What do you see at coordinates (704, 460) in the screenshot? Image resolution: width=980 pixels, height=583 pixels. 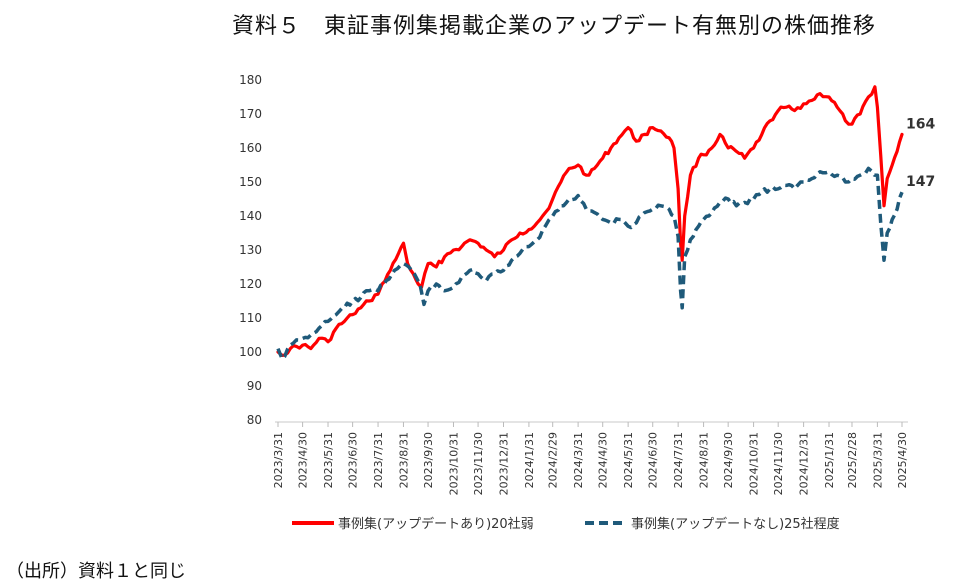 I see `x-tick-label: 2024/8/31` at bounding box center [704, 460].